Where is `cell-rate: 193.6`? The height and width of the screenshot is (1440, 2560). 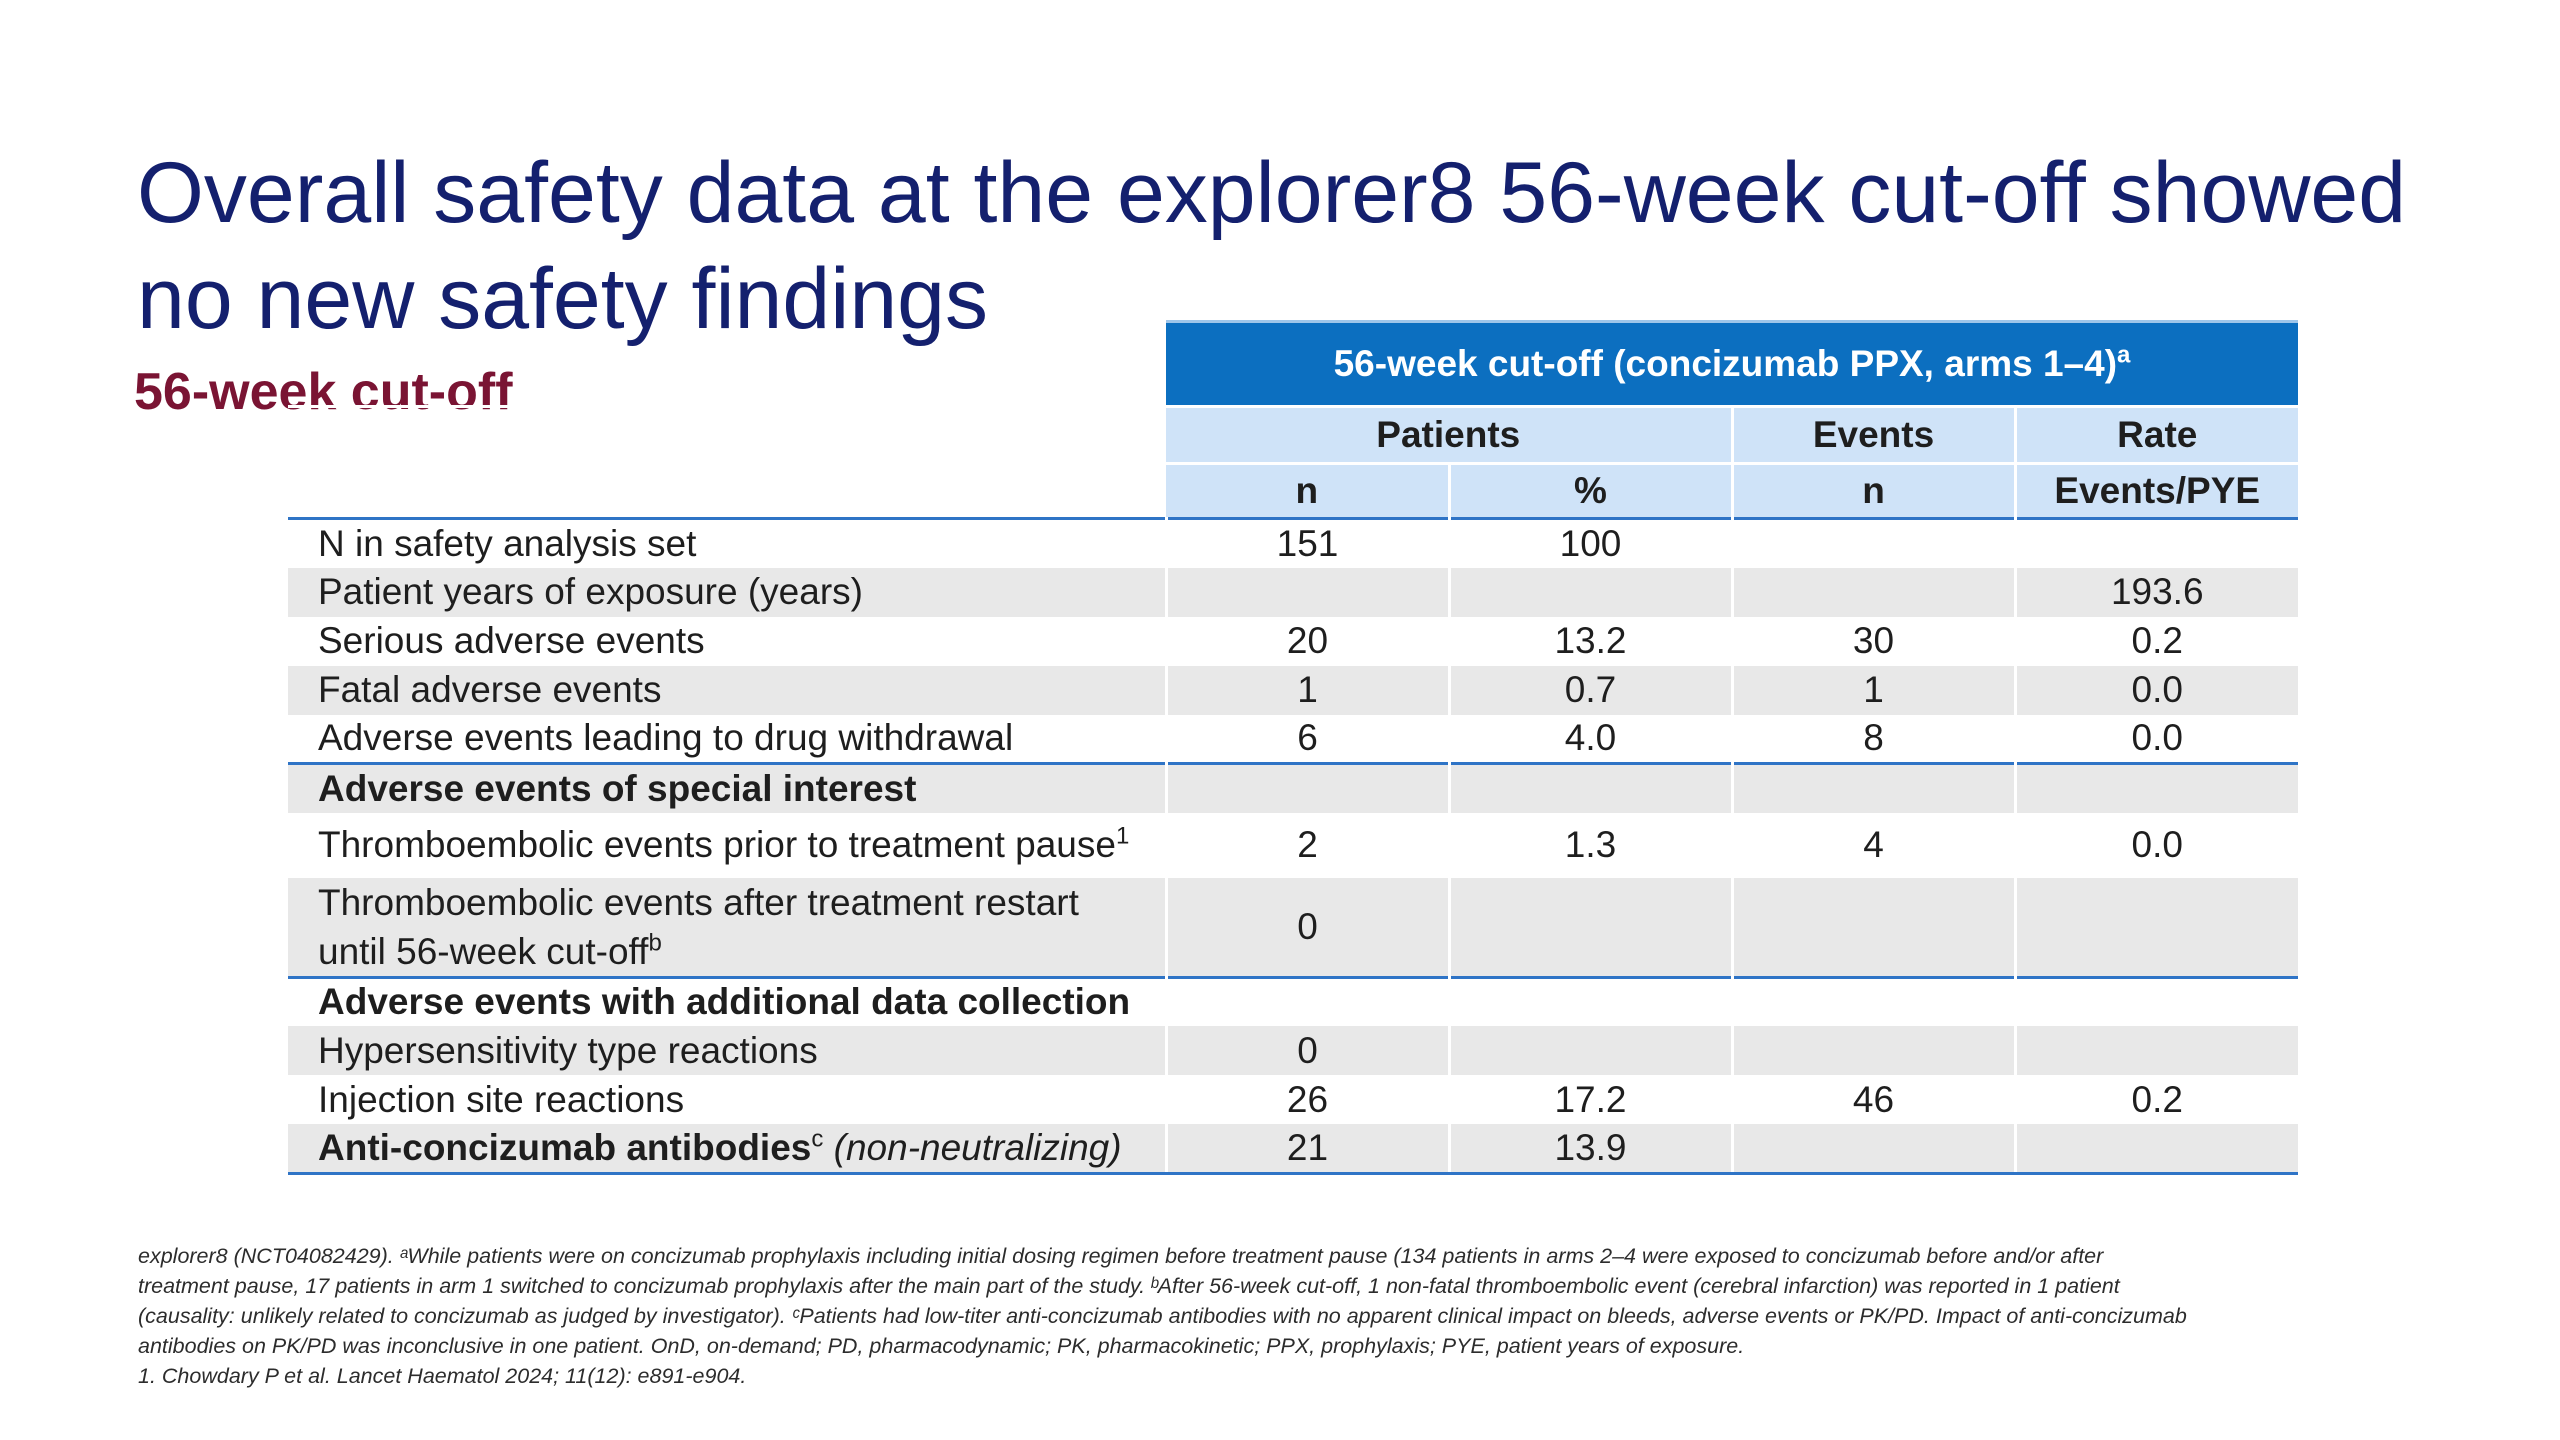
cell-rate: 193.6 is located at coordinates (2155, 592).